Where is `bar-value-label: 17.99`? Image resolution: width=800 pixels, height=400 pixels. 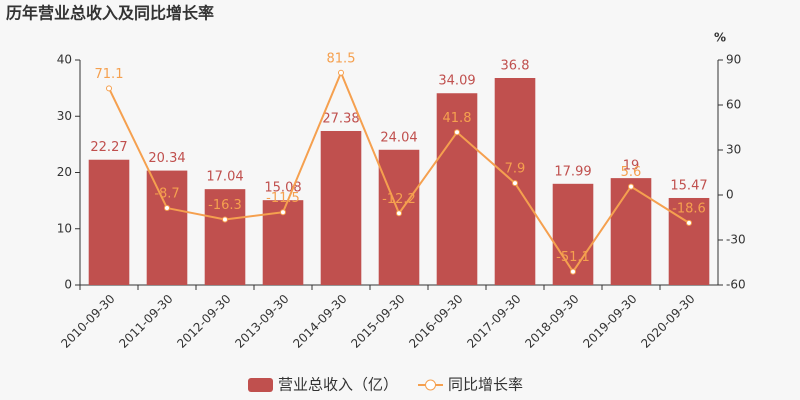
bar-value-label: 17.99 is located at coordinates (572, 171).